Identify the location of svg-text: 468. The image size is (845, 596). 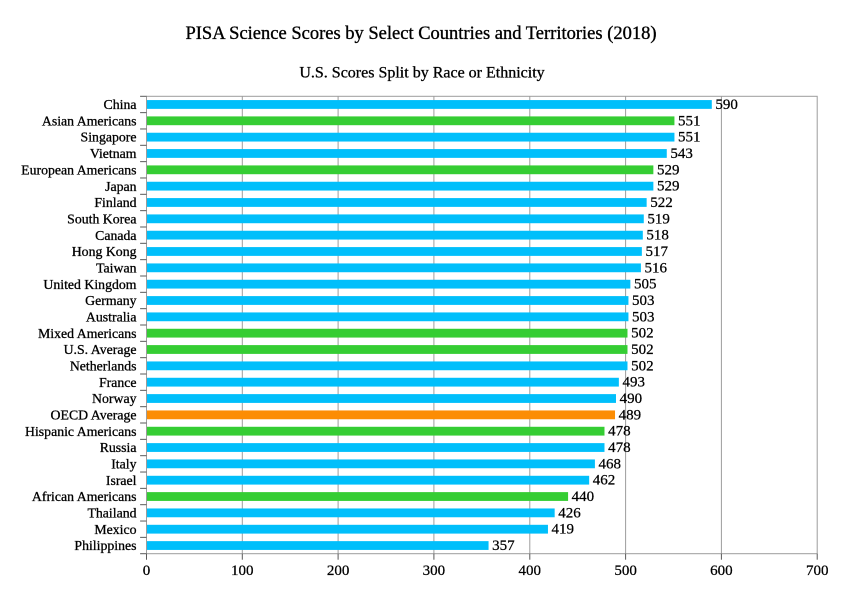
(610, 464).